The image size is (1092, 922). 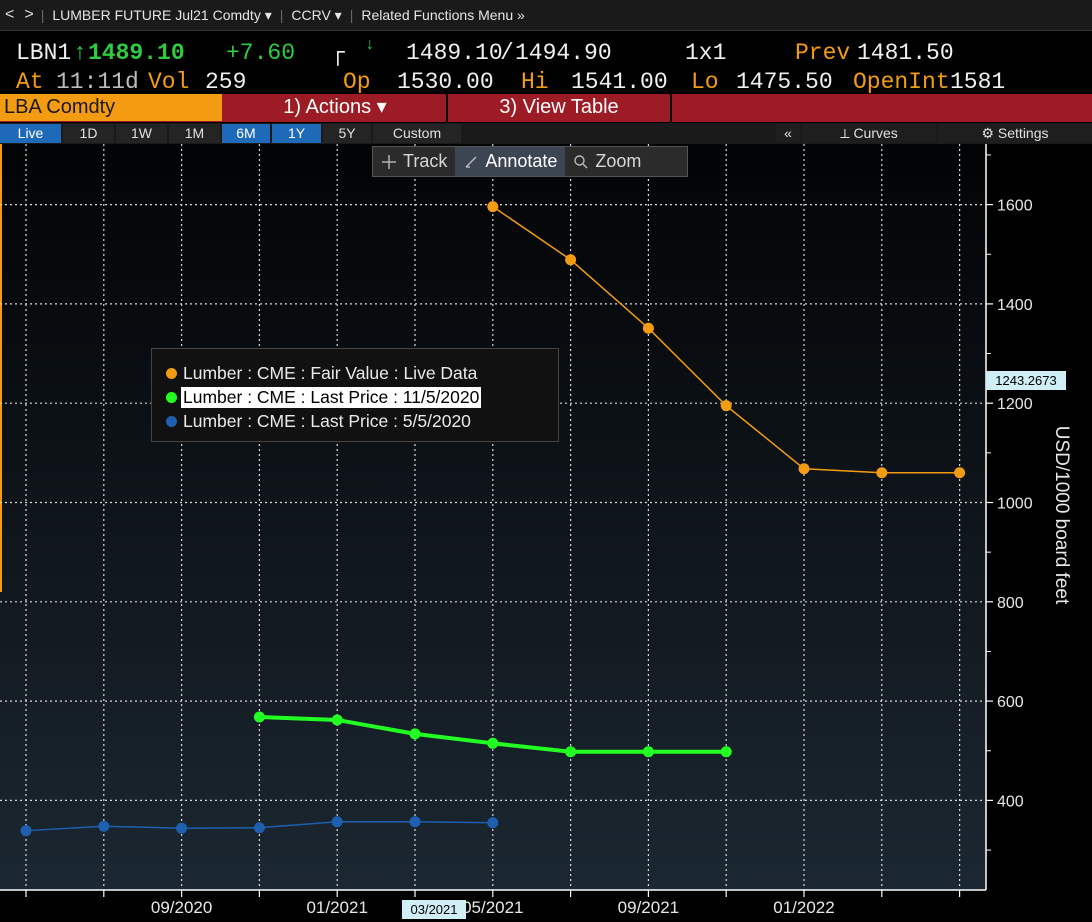 I want to click on zoom-label: Zoom, so click(x=618, y=161).